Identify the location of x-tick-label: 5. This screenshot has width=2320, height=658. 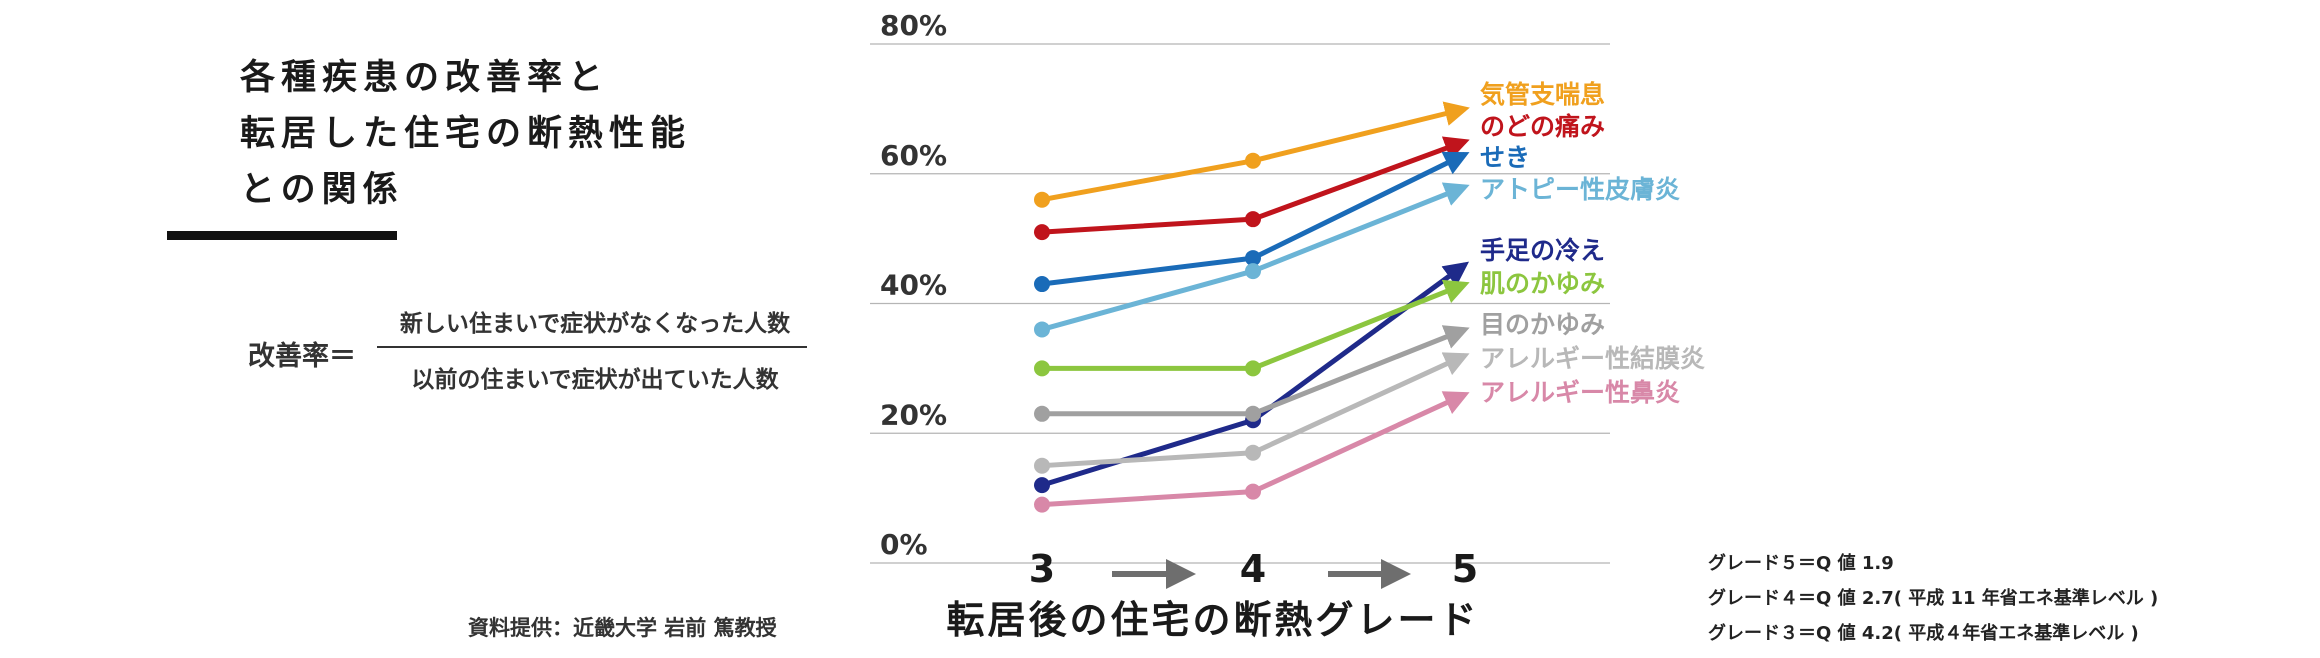
(1465, 569).